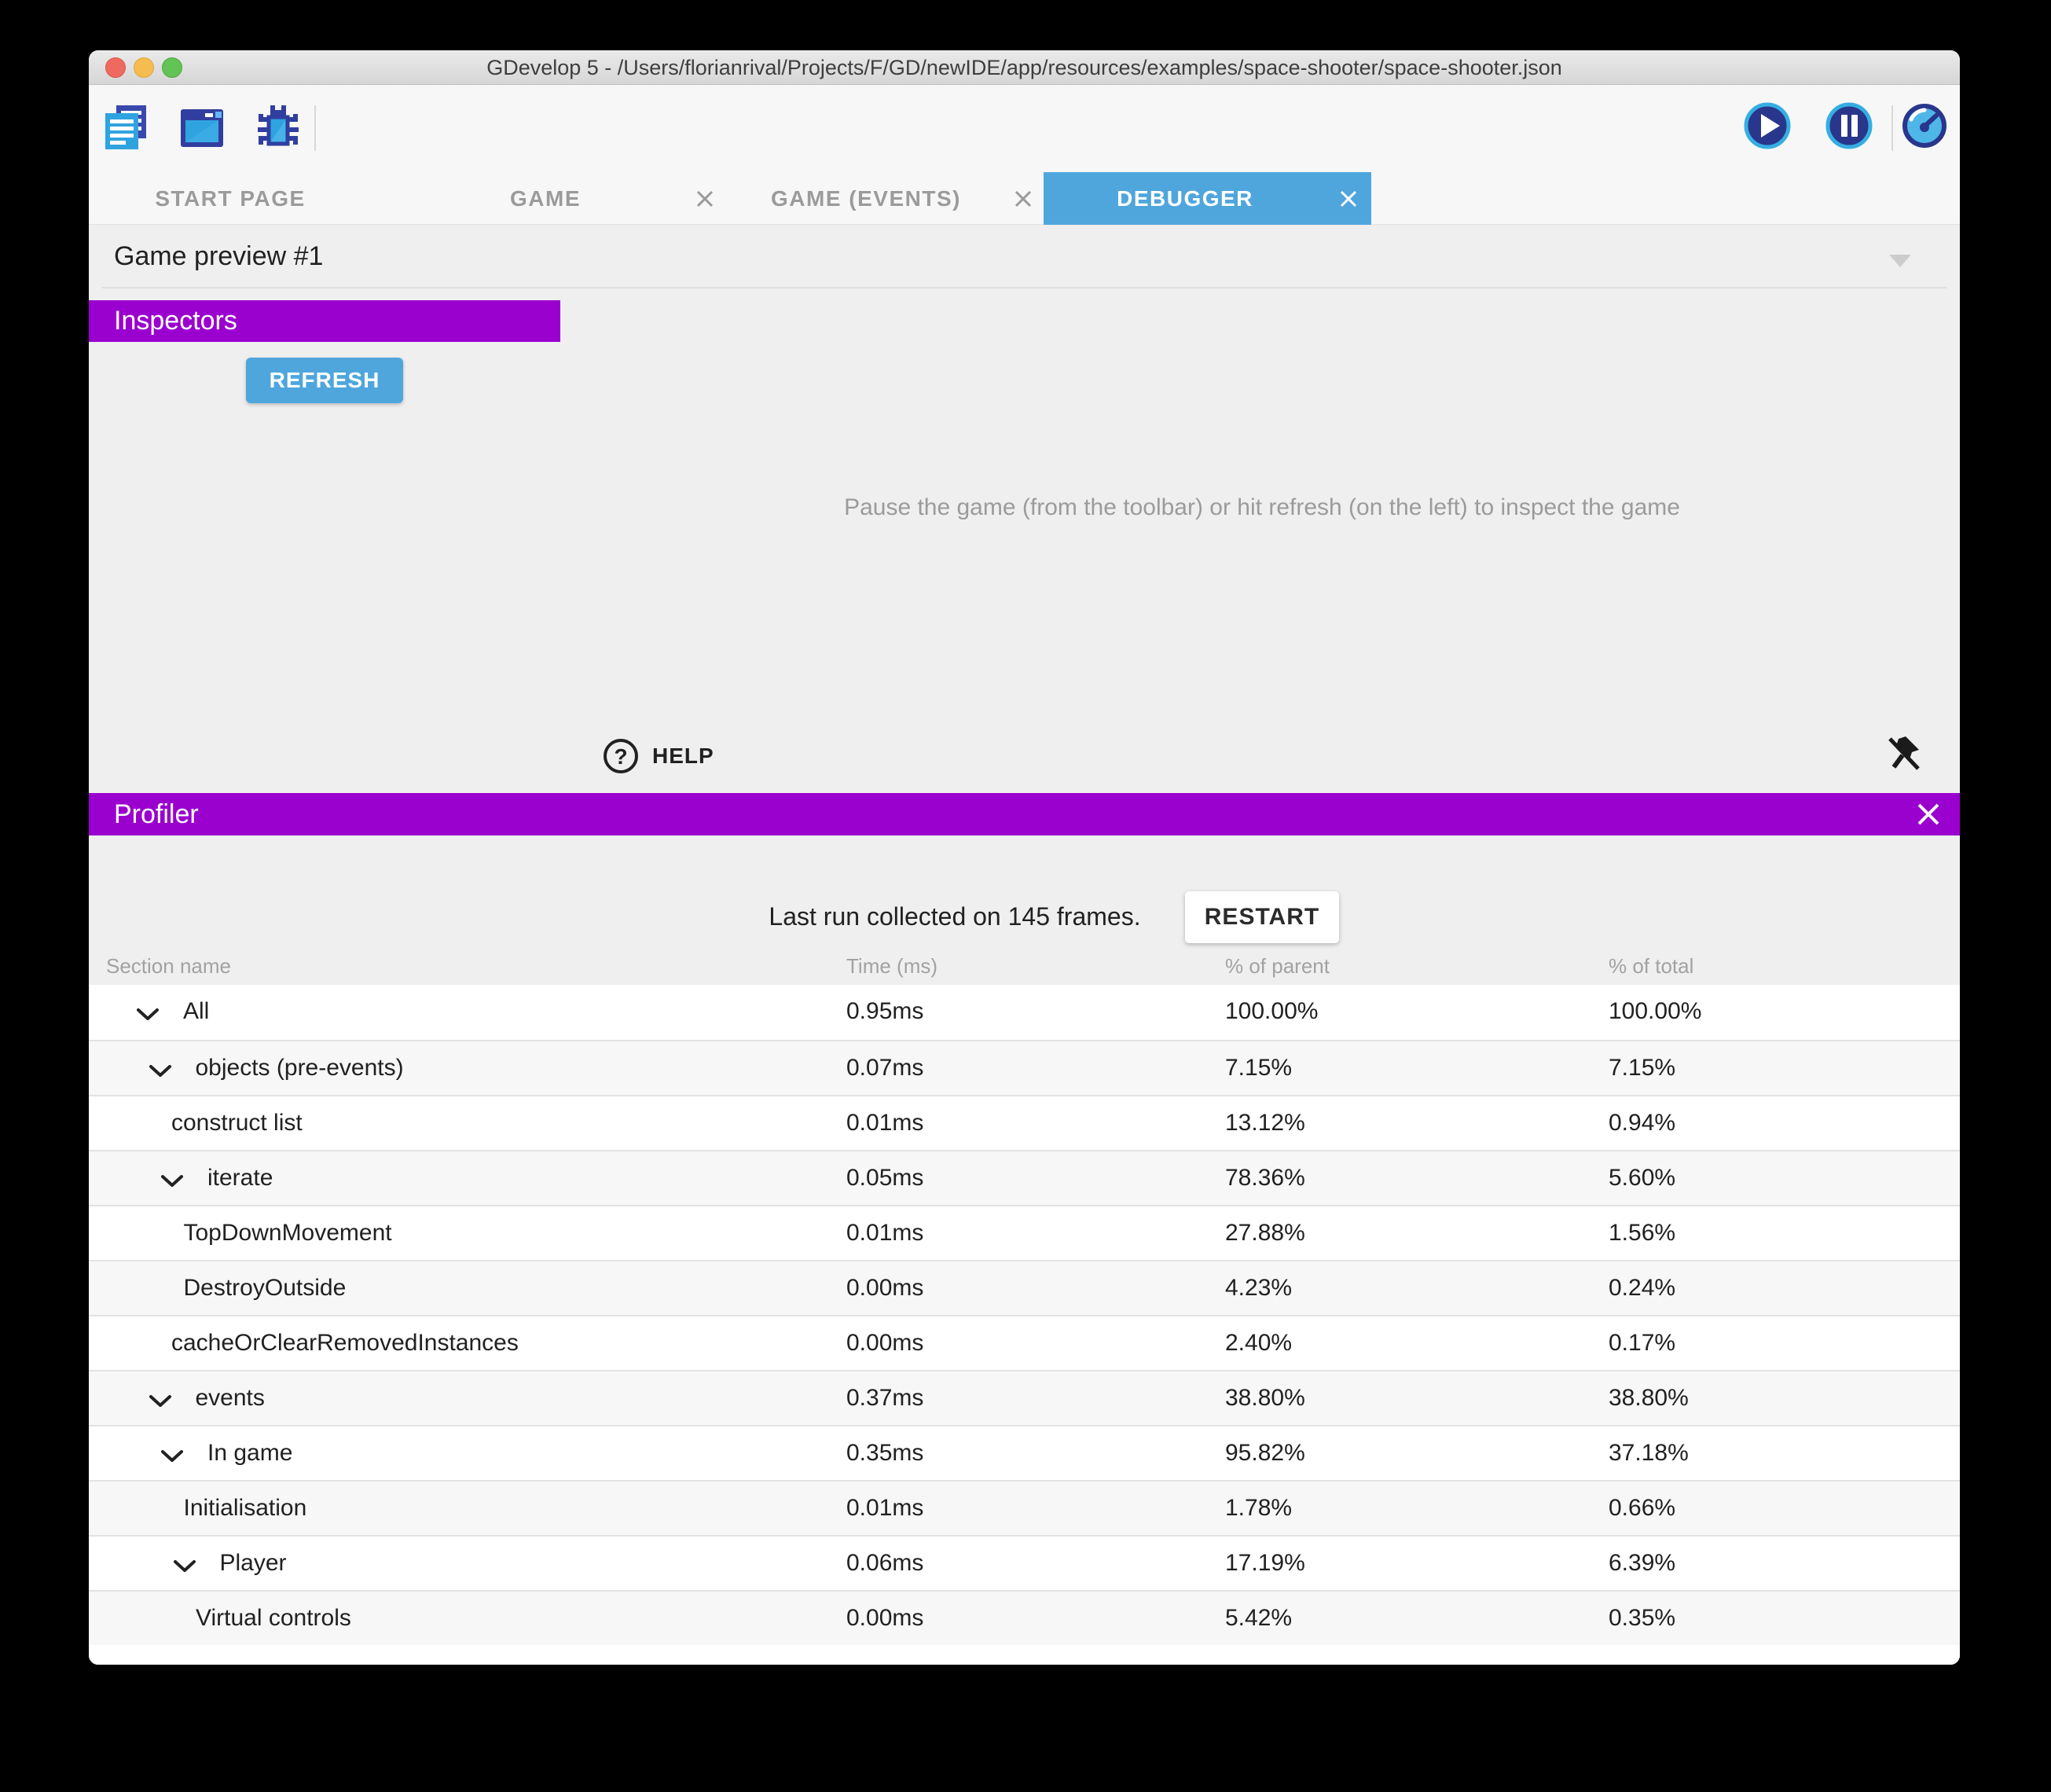 The image size is (2051, 1792). Describe the element at coordinates (1259, 1508) in the screenshot. I see `row-percent-parent: 1.78%` at that location.